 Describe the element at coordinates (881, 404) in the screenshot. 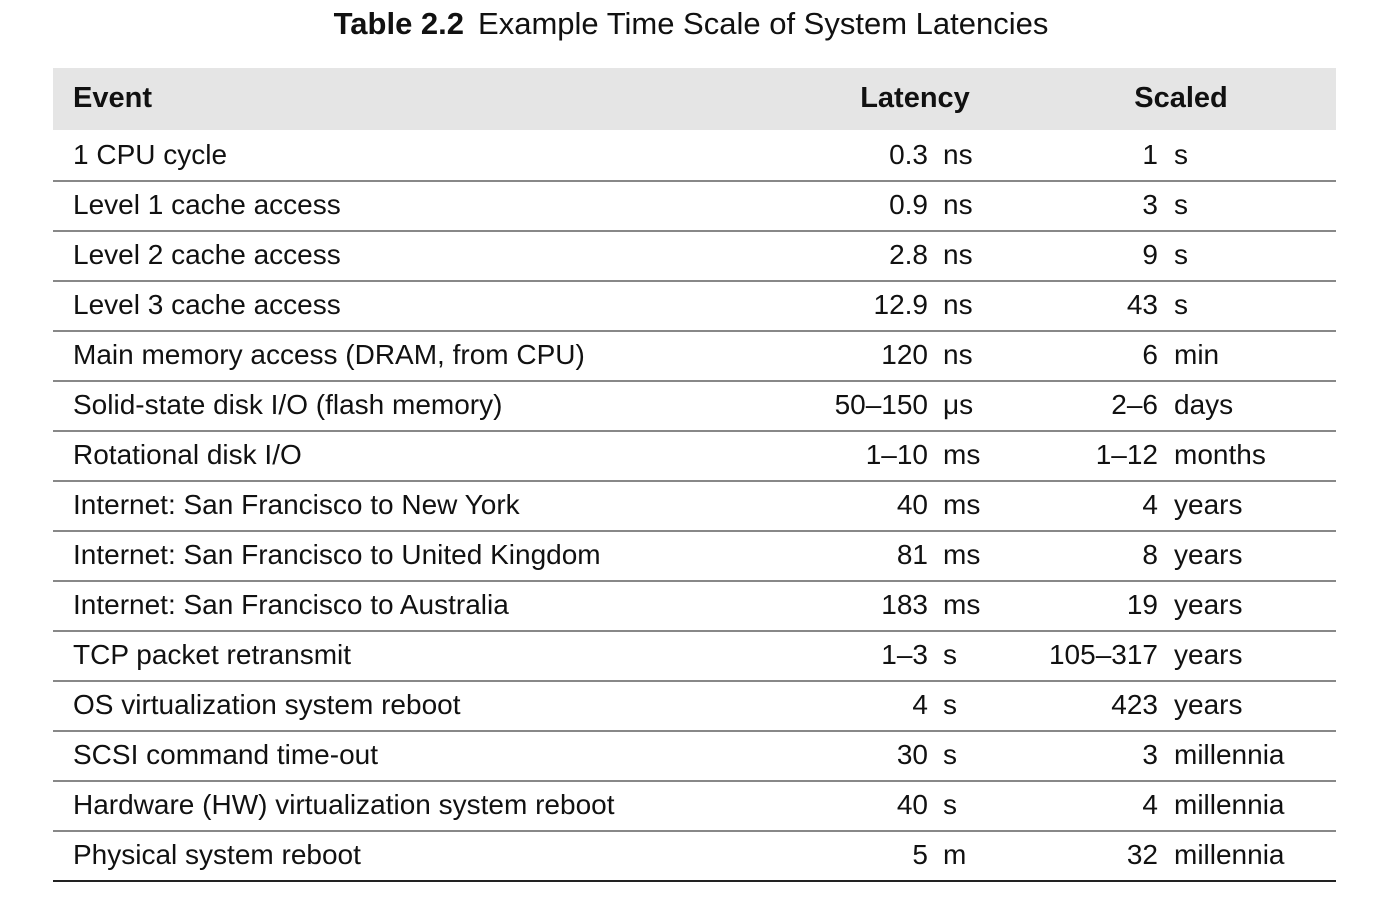

I see `latency-value: 50–150` at that location.